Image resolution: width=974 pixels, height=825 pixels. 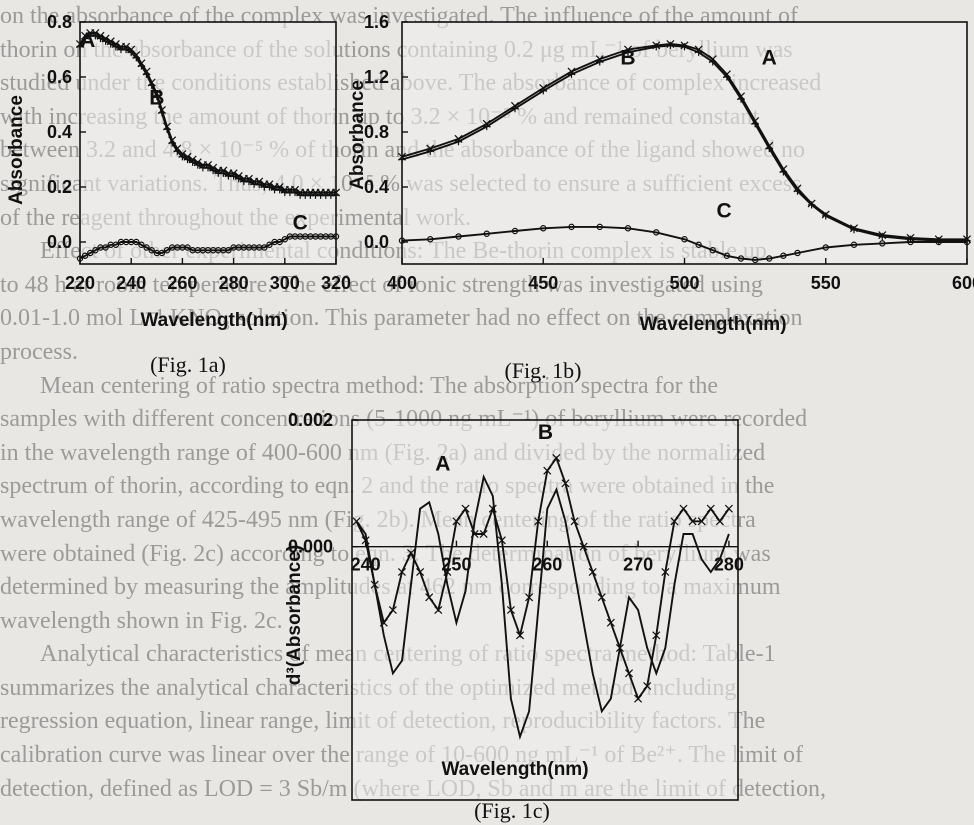 I want to click on series-label: B, so click(x=156, y=98).